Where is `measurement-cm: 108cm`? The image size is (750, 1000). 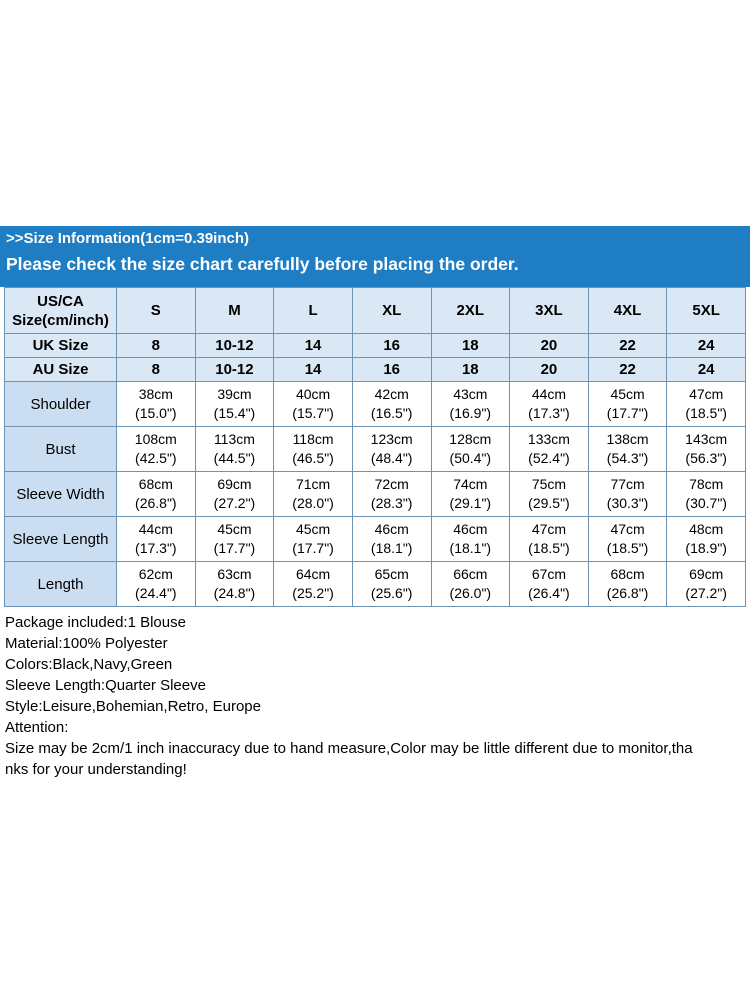 measurement-cm: 108cm is located at coordinates (155, 439).